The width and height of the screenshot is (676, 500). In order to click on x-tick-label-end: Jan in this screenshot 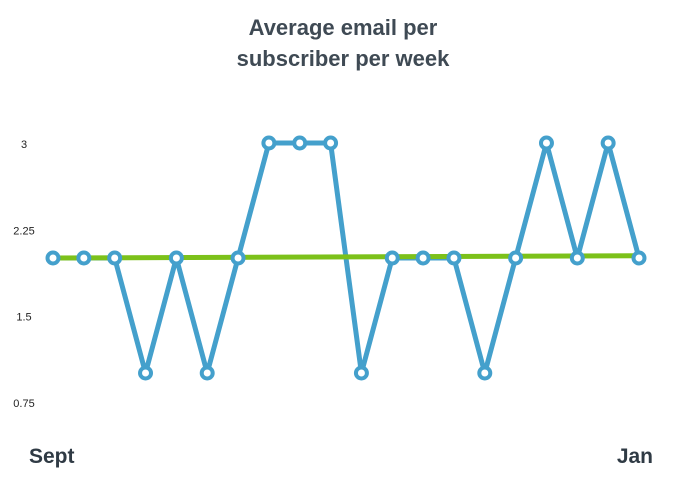, I will do `click(635, 456)`.